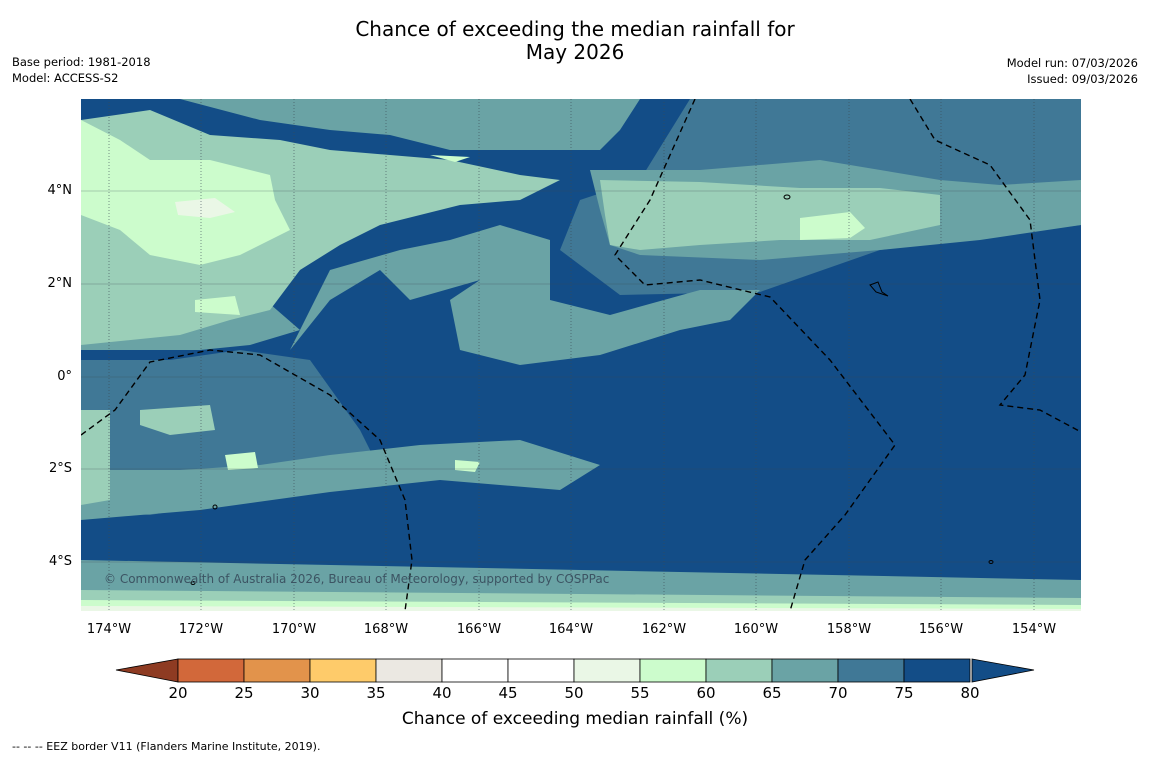  What do you see at coordinates (201, 629) in the screenshot?
I see `lon-label: 172°W` at bounding box center [201, 629].